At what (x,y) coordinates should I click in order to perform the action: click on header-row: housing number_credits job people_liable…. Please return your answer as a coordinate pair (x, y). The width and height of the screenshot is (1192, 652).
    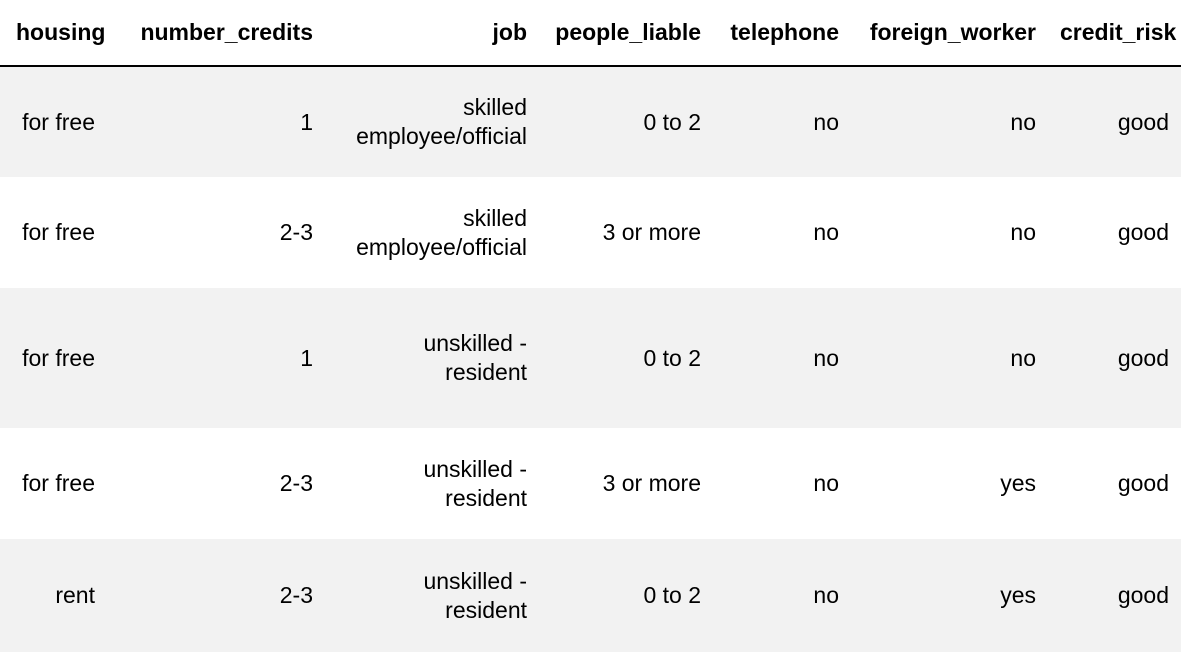
    Looking at the image, I should click on (590, 33).